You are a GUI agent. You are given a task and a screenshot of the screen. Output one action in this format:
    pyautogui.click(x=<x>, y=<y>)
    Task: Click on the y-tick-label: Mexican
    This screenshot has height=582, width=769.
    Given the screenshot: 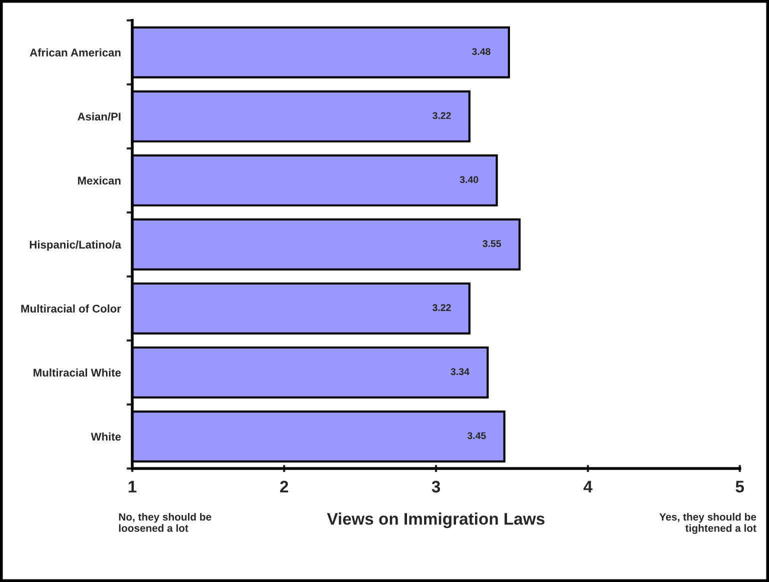 What is the action you would take?
    pyautogui.click(x=99, y=180)
    